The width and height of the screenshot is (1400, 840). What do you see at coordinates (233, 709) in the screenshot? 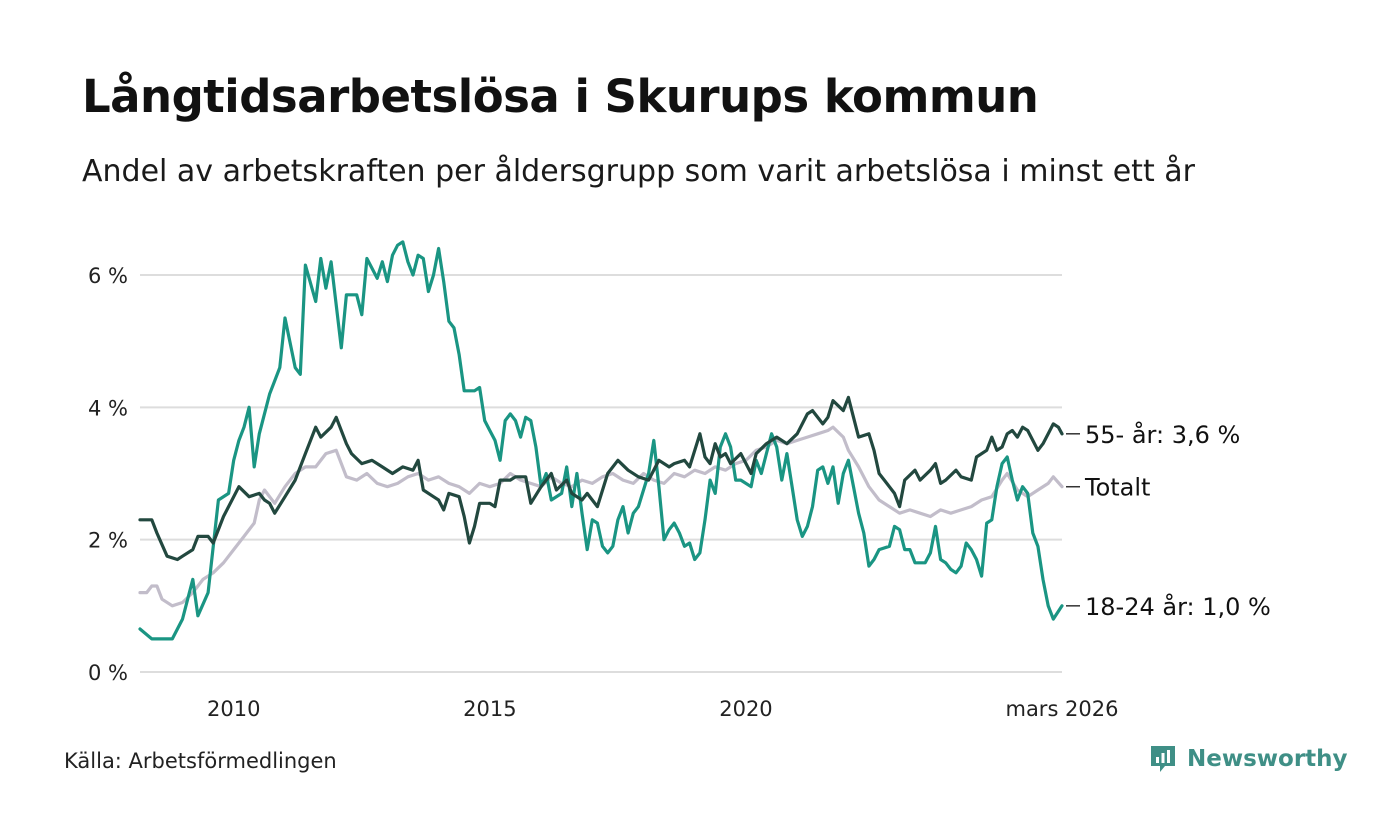
I see `x-tick-label: 2010` at bounding box center [233, 709].